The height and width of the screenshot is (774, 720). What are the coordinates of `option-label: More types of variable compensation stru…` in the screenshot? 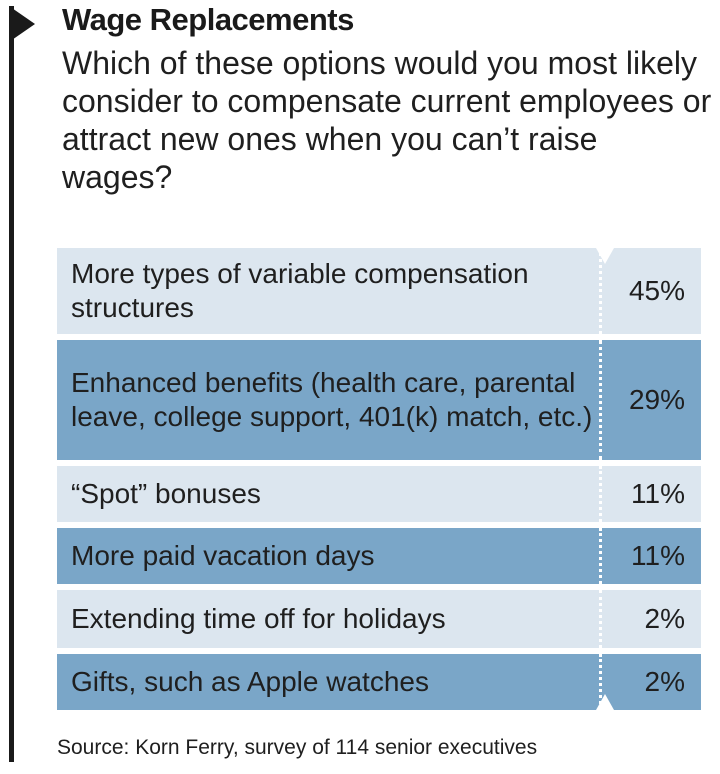 It's located at (300, 290).